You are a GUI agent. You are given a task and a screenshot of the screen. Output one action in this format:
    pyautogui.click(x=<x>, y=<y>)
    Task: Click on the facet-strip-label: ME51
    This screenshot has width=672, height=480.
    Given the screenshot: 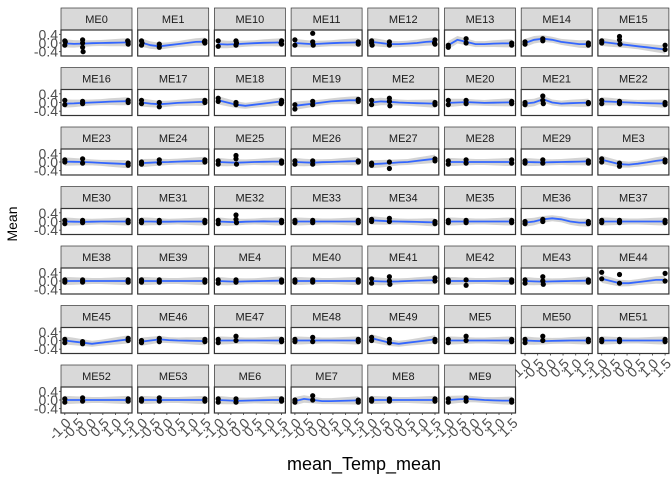 What is the action you would take?
    pyautogui.click(x=633, y=318)
    